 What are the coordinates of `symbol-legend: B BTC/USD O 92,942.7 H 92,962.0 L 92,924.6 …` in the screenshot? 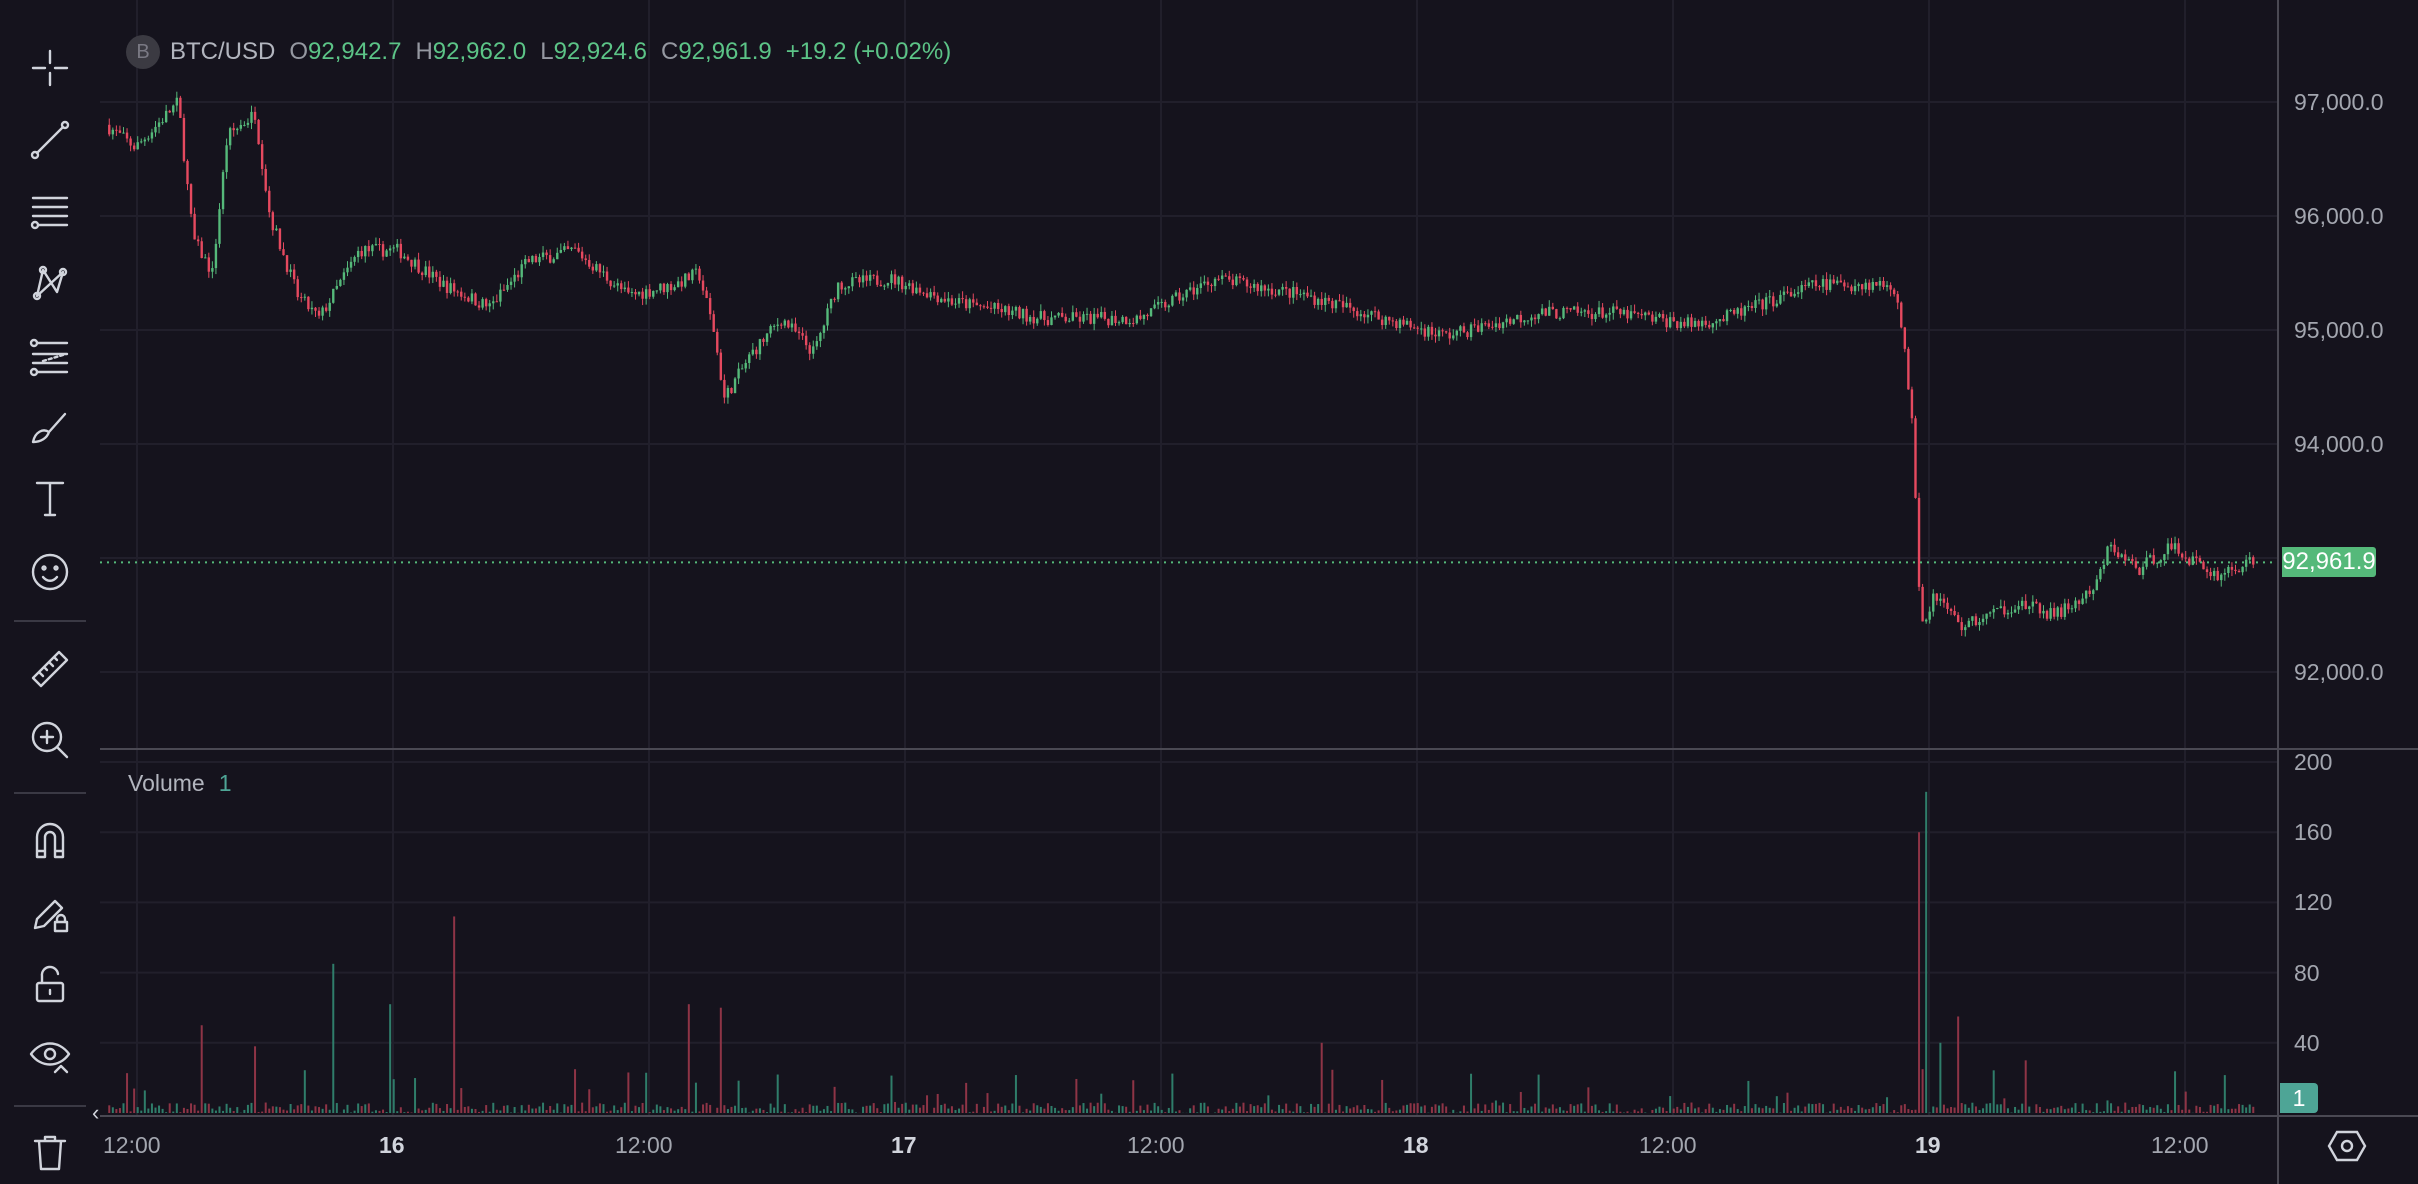 It's located at (538, 52).